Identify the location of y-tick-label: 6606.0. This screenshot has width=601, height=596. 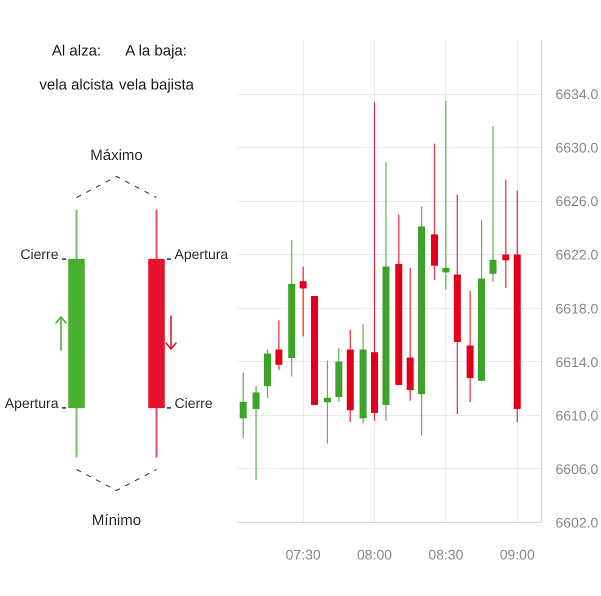
(577, 468).